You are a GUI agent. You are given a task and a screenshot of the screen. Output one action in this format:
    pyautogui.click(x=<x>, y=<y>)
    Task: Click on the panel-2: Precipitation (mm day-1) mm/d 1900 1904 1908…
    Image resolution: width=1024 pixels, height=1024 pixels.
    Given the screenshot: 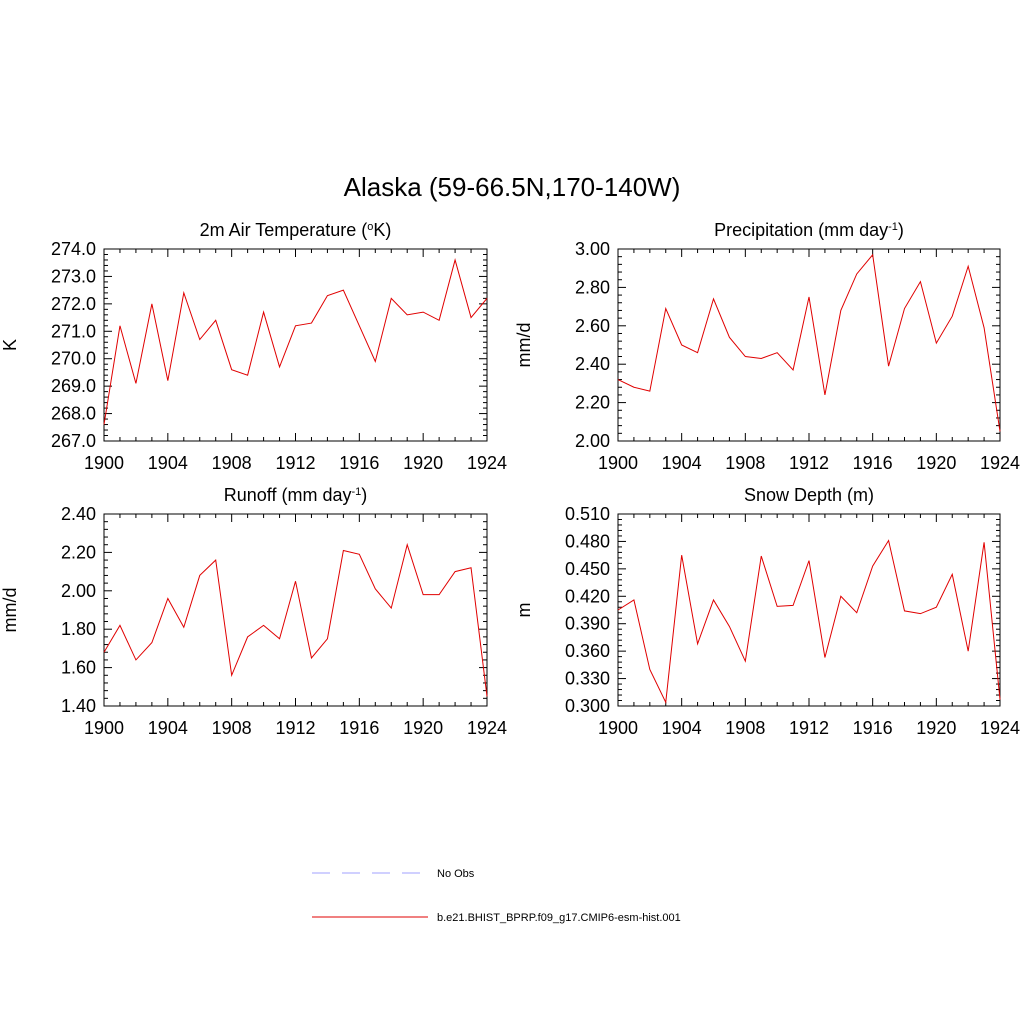 What is the action you would take?
    pyautogui.click(x=767, y=346)
    